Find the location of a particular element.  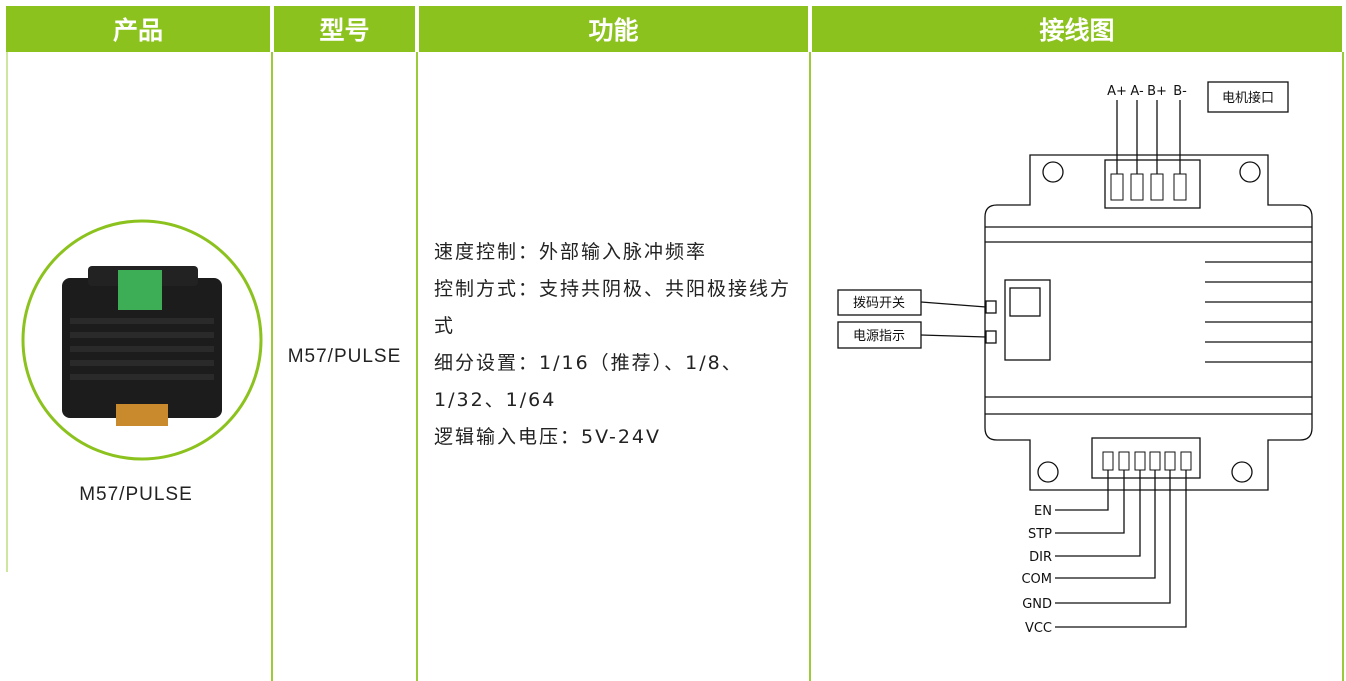

pin-label: B- is located at coordinates (1180, 91).